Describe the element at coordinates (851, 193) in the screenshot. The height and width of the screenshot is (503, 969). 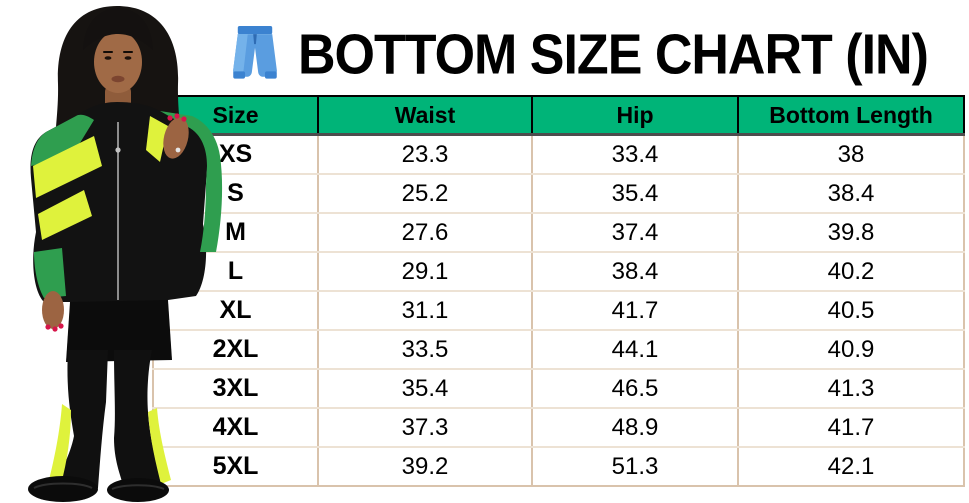
I see `bottom-length-cell: 38.4` at that location.